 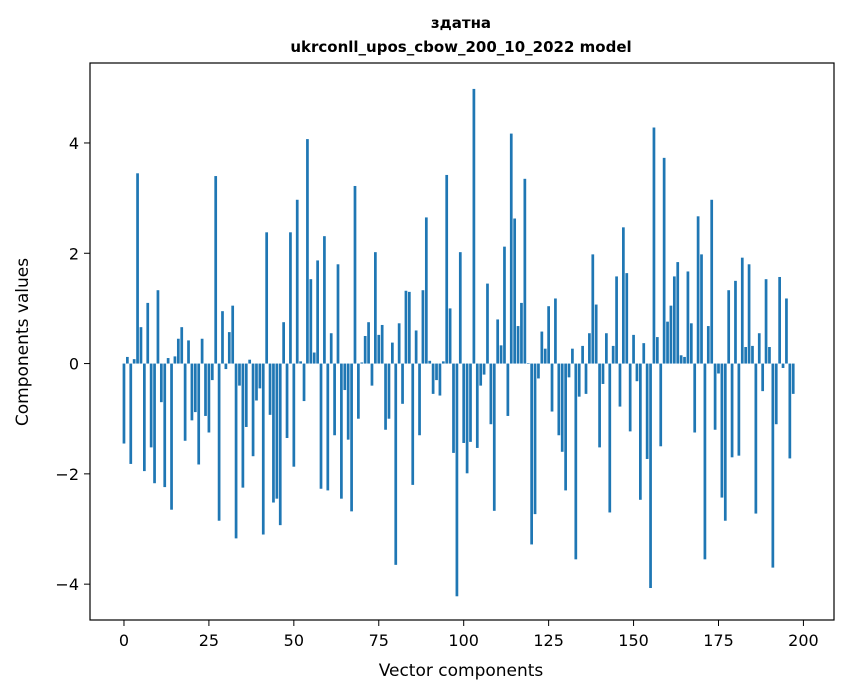 What do you see at coordinates (803, 640) in the screenshot?
I see `x-tick-label: 200` at bounding box center [803, 640].